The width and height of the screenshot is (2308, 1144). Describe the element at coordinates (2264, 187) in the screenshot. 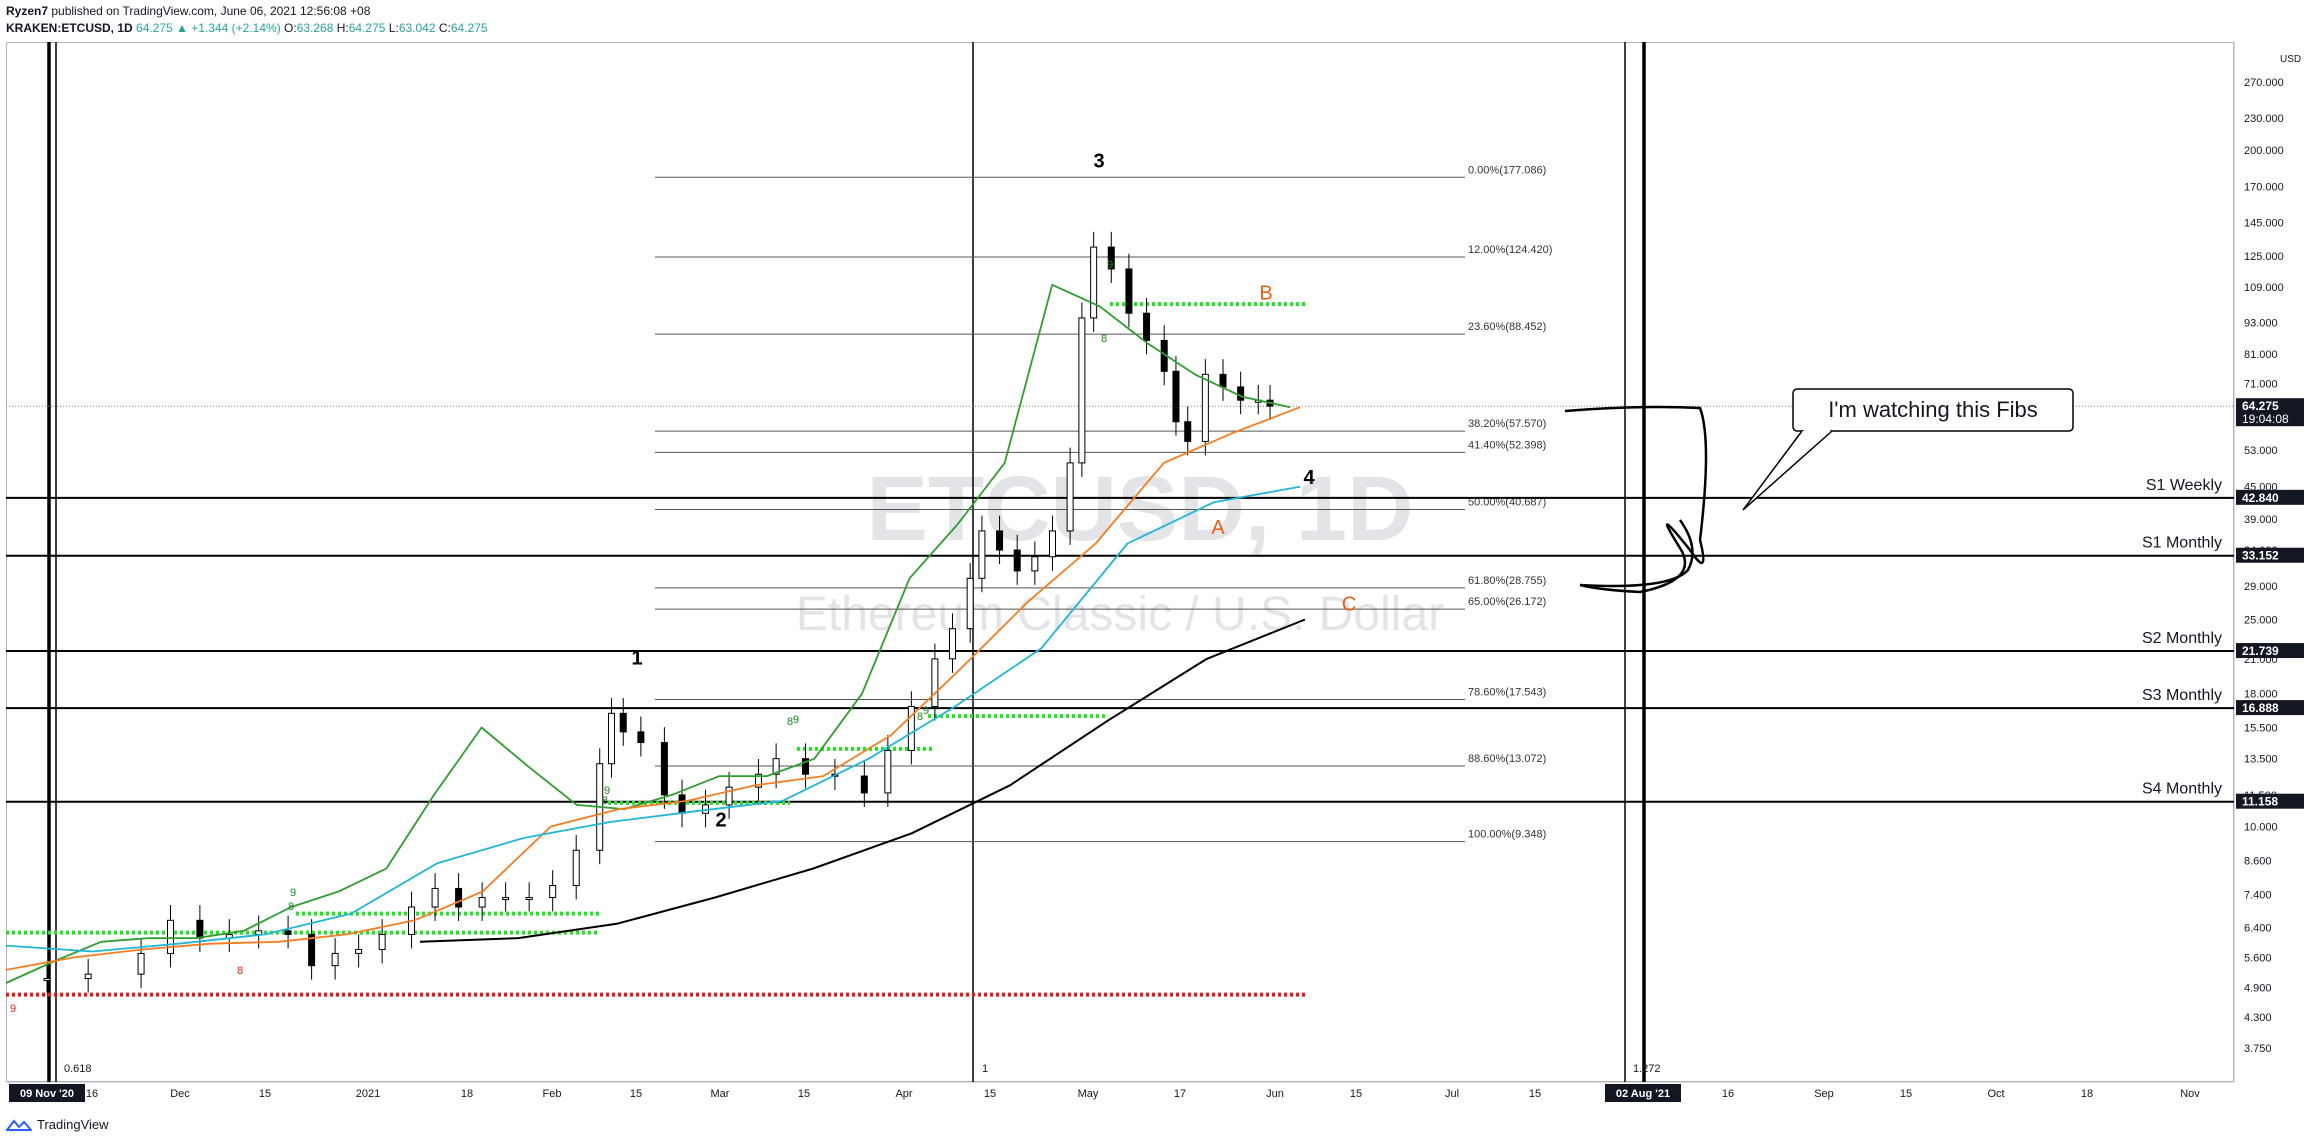

I see `y-tick-label-3: 170.000` at that location.